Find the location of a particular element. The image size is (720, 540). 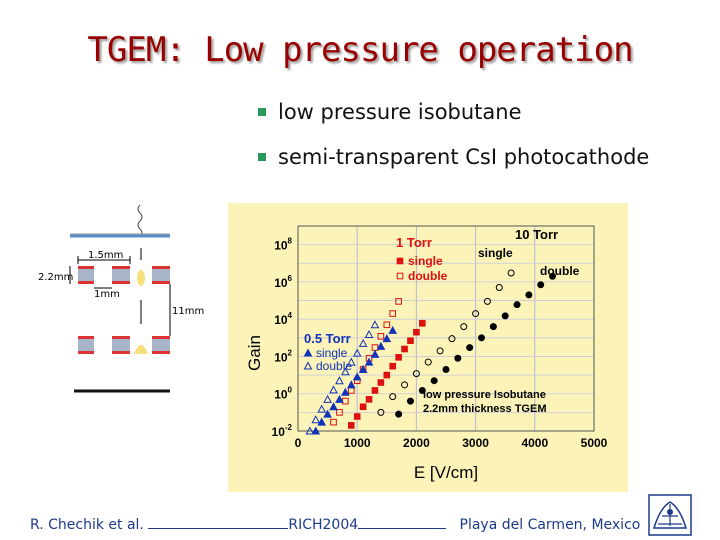

hole-diameter-label: 1mm is located at coordinates (107, 294).